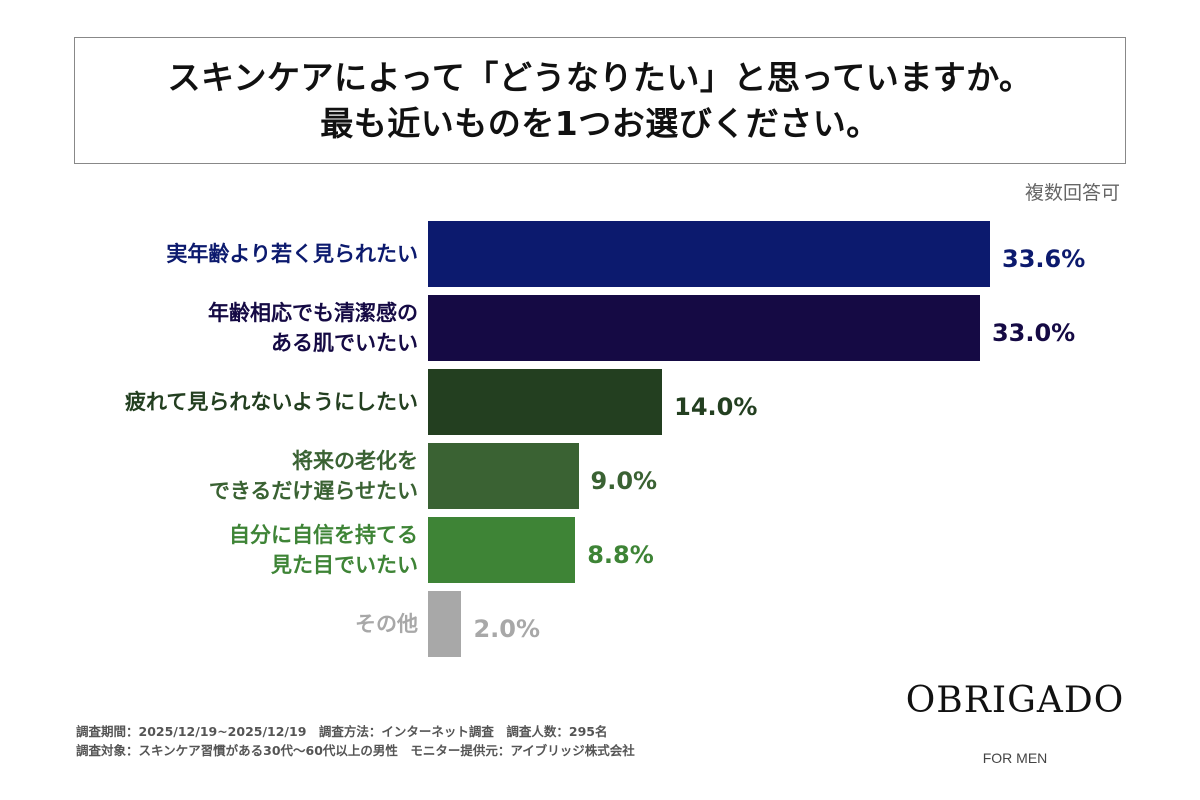  What do you see at coordinates (624, 481) in the screenshot?
I see `value-label: 9.0%` at bounding box center [624, 481].